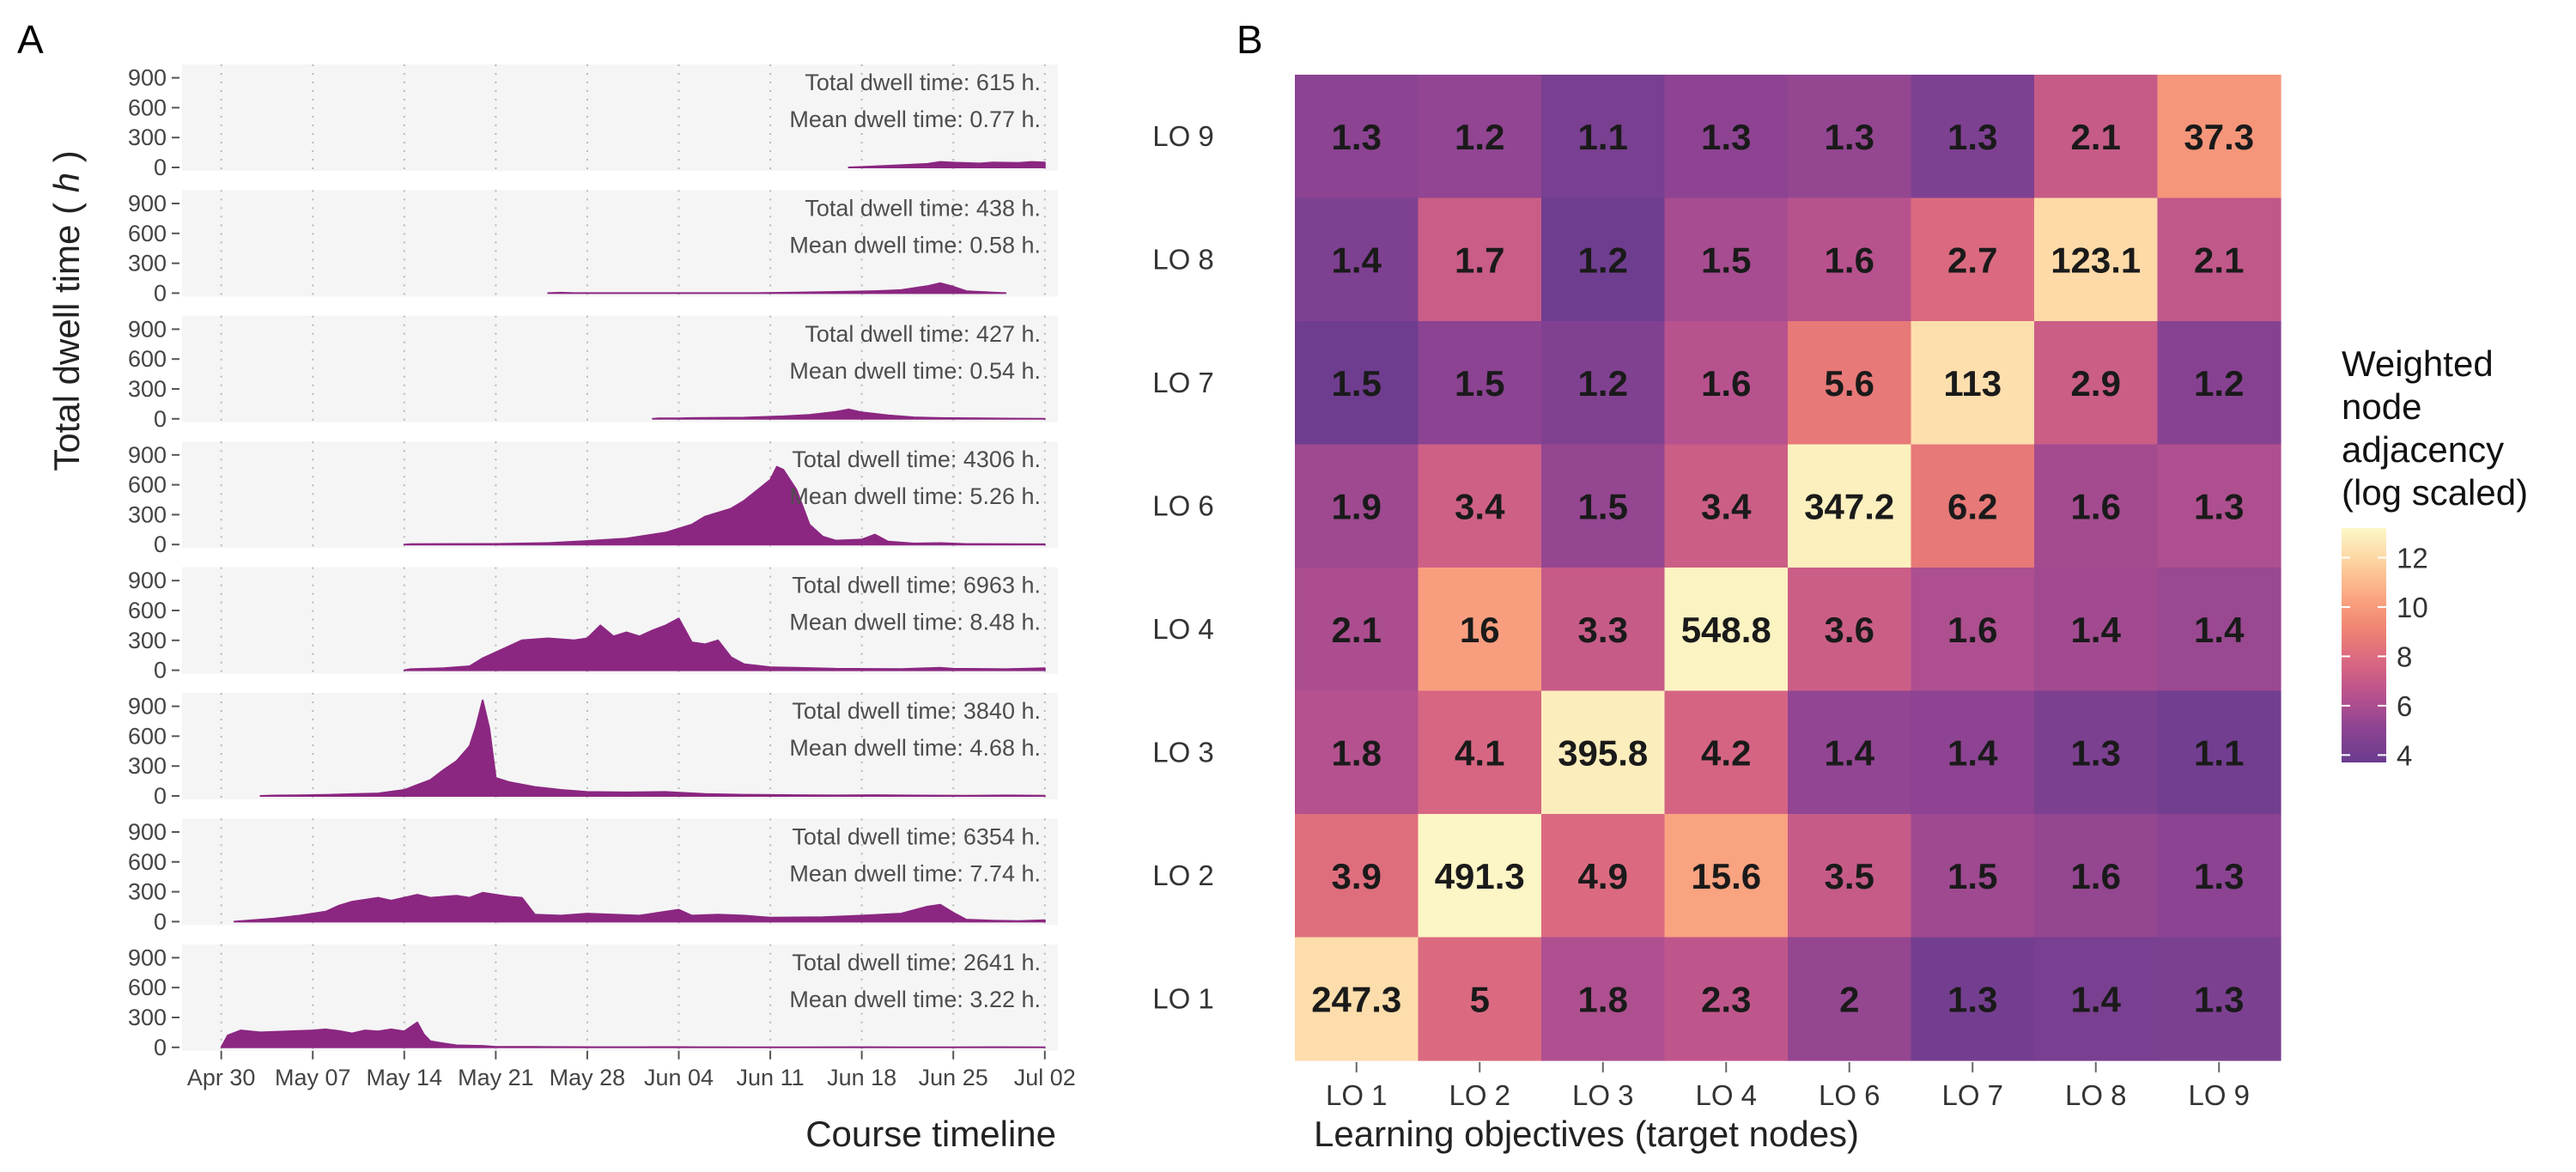 This screenshot has height=1172, width=2576. What do you see at coordinates (66, 310) in the screenshot?
I see `panel-a-y-axis-title: Total dwell time ( h )` at bounding box center [66, 310].